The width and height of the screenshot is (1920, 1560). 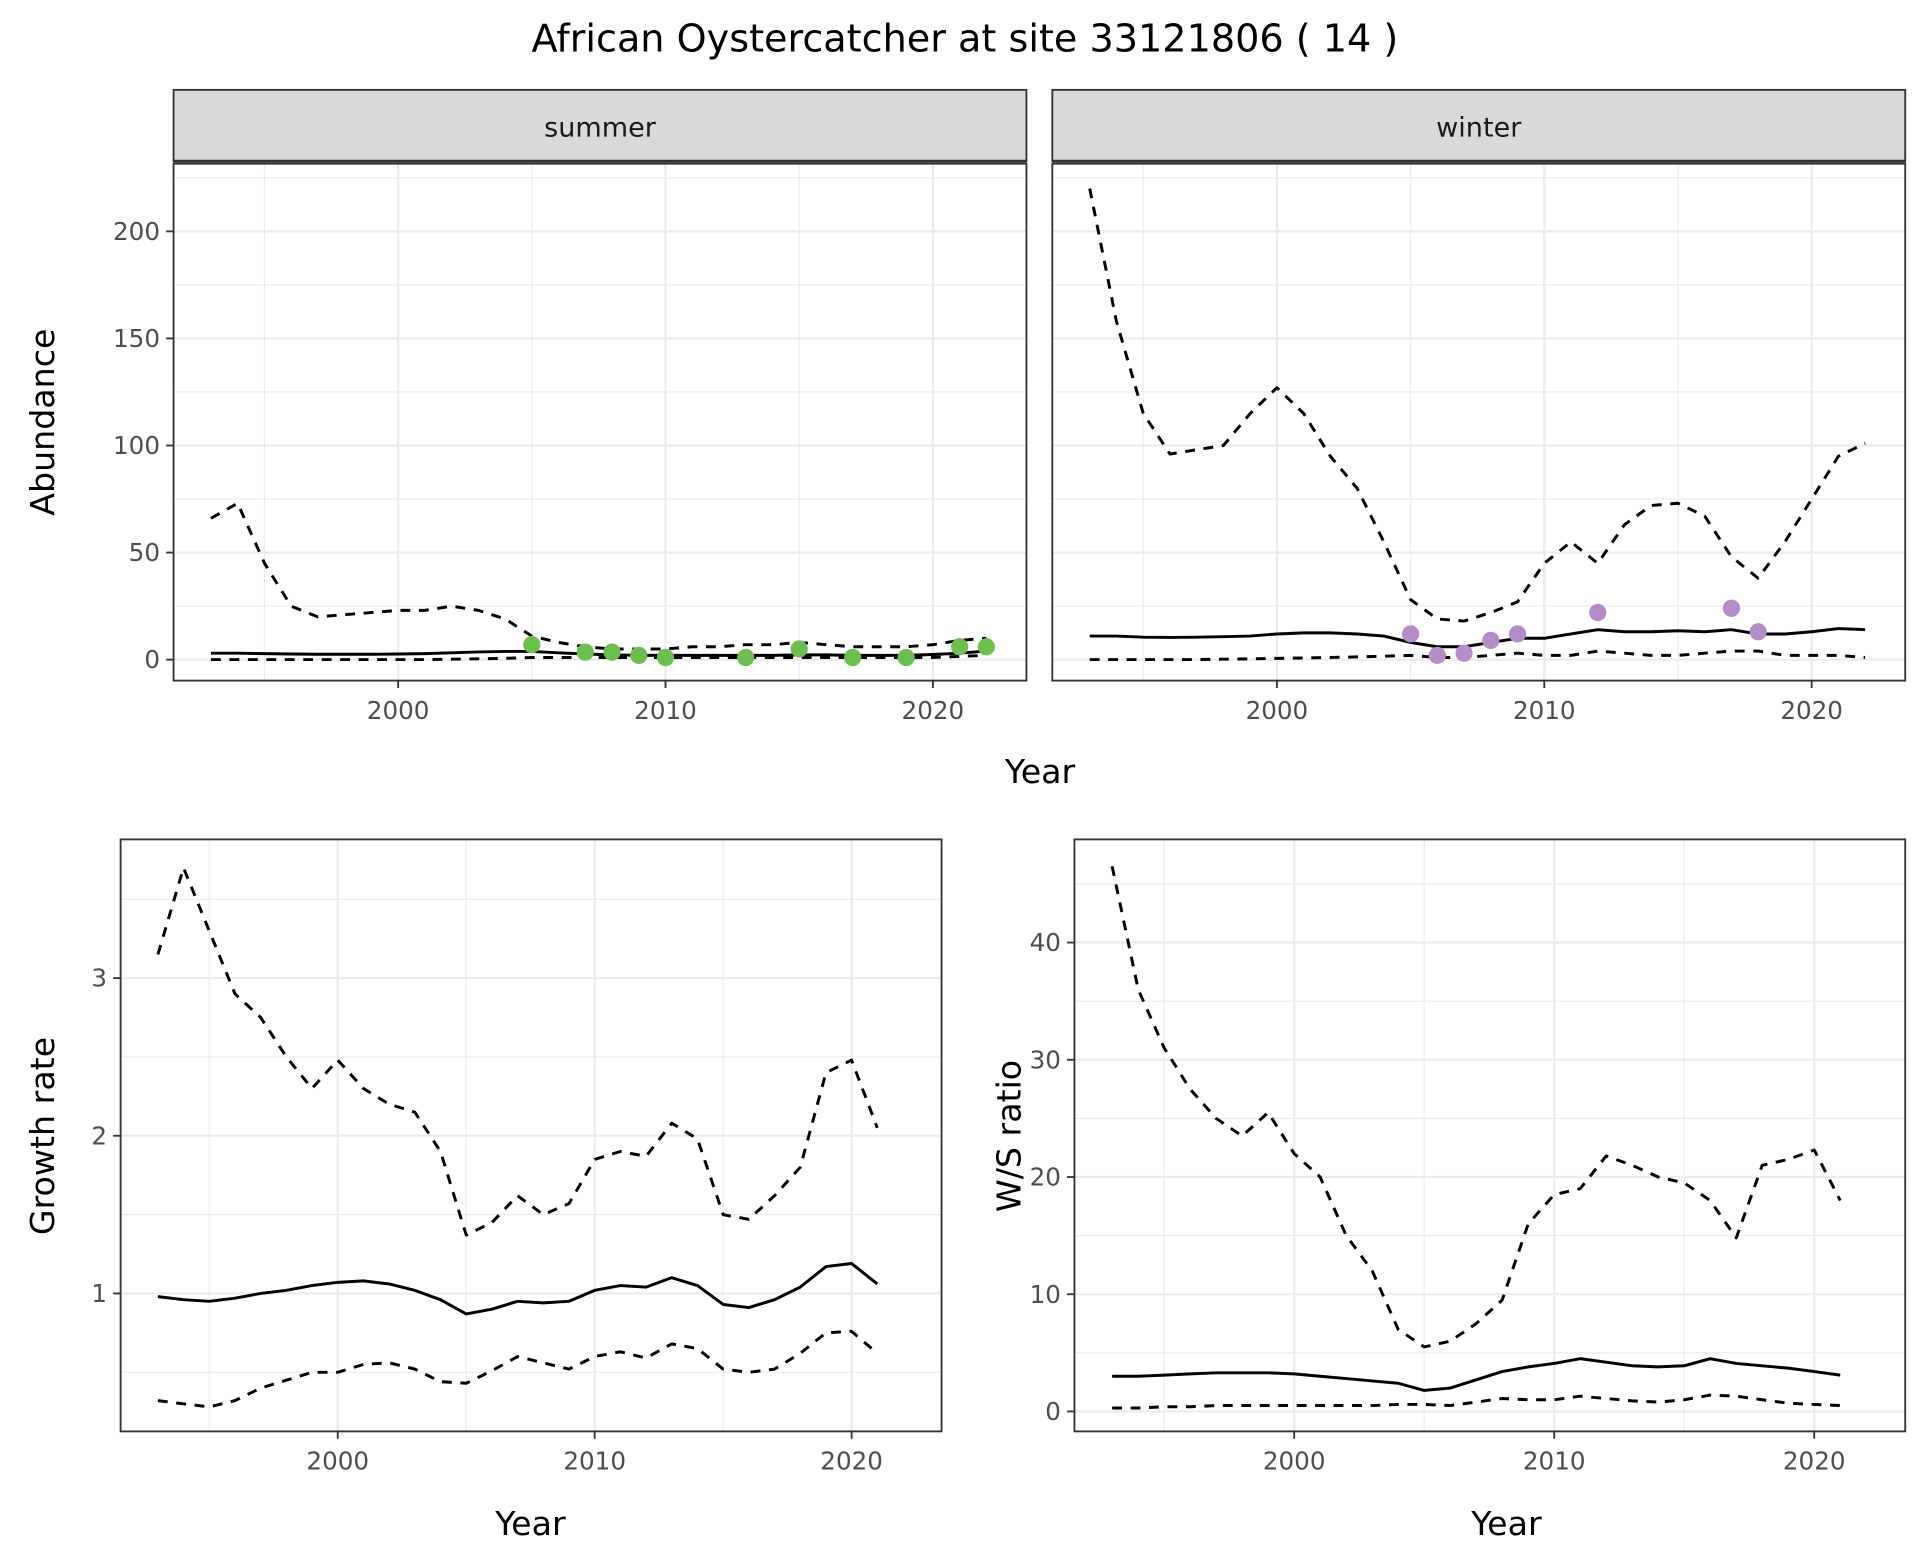 I want to click on summer-upper-line, so click(x=598, y=576).